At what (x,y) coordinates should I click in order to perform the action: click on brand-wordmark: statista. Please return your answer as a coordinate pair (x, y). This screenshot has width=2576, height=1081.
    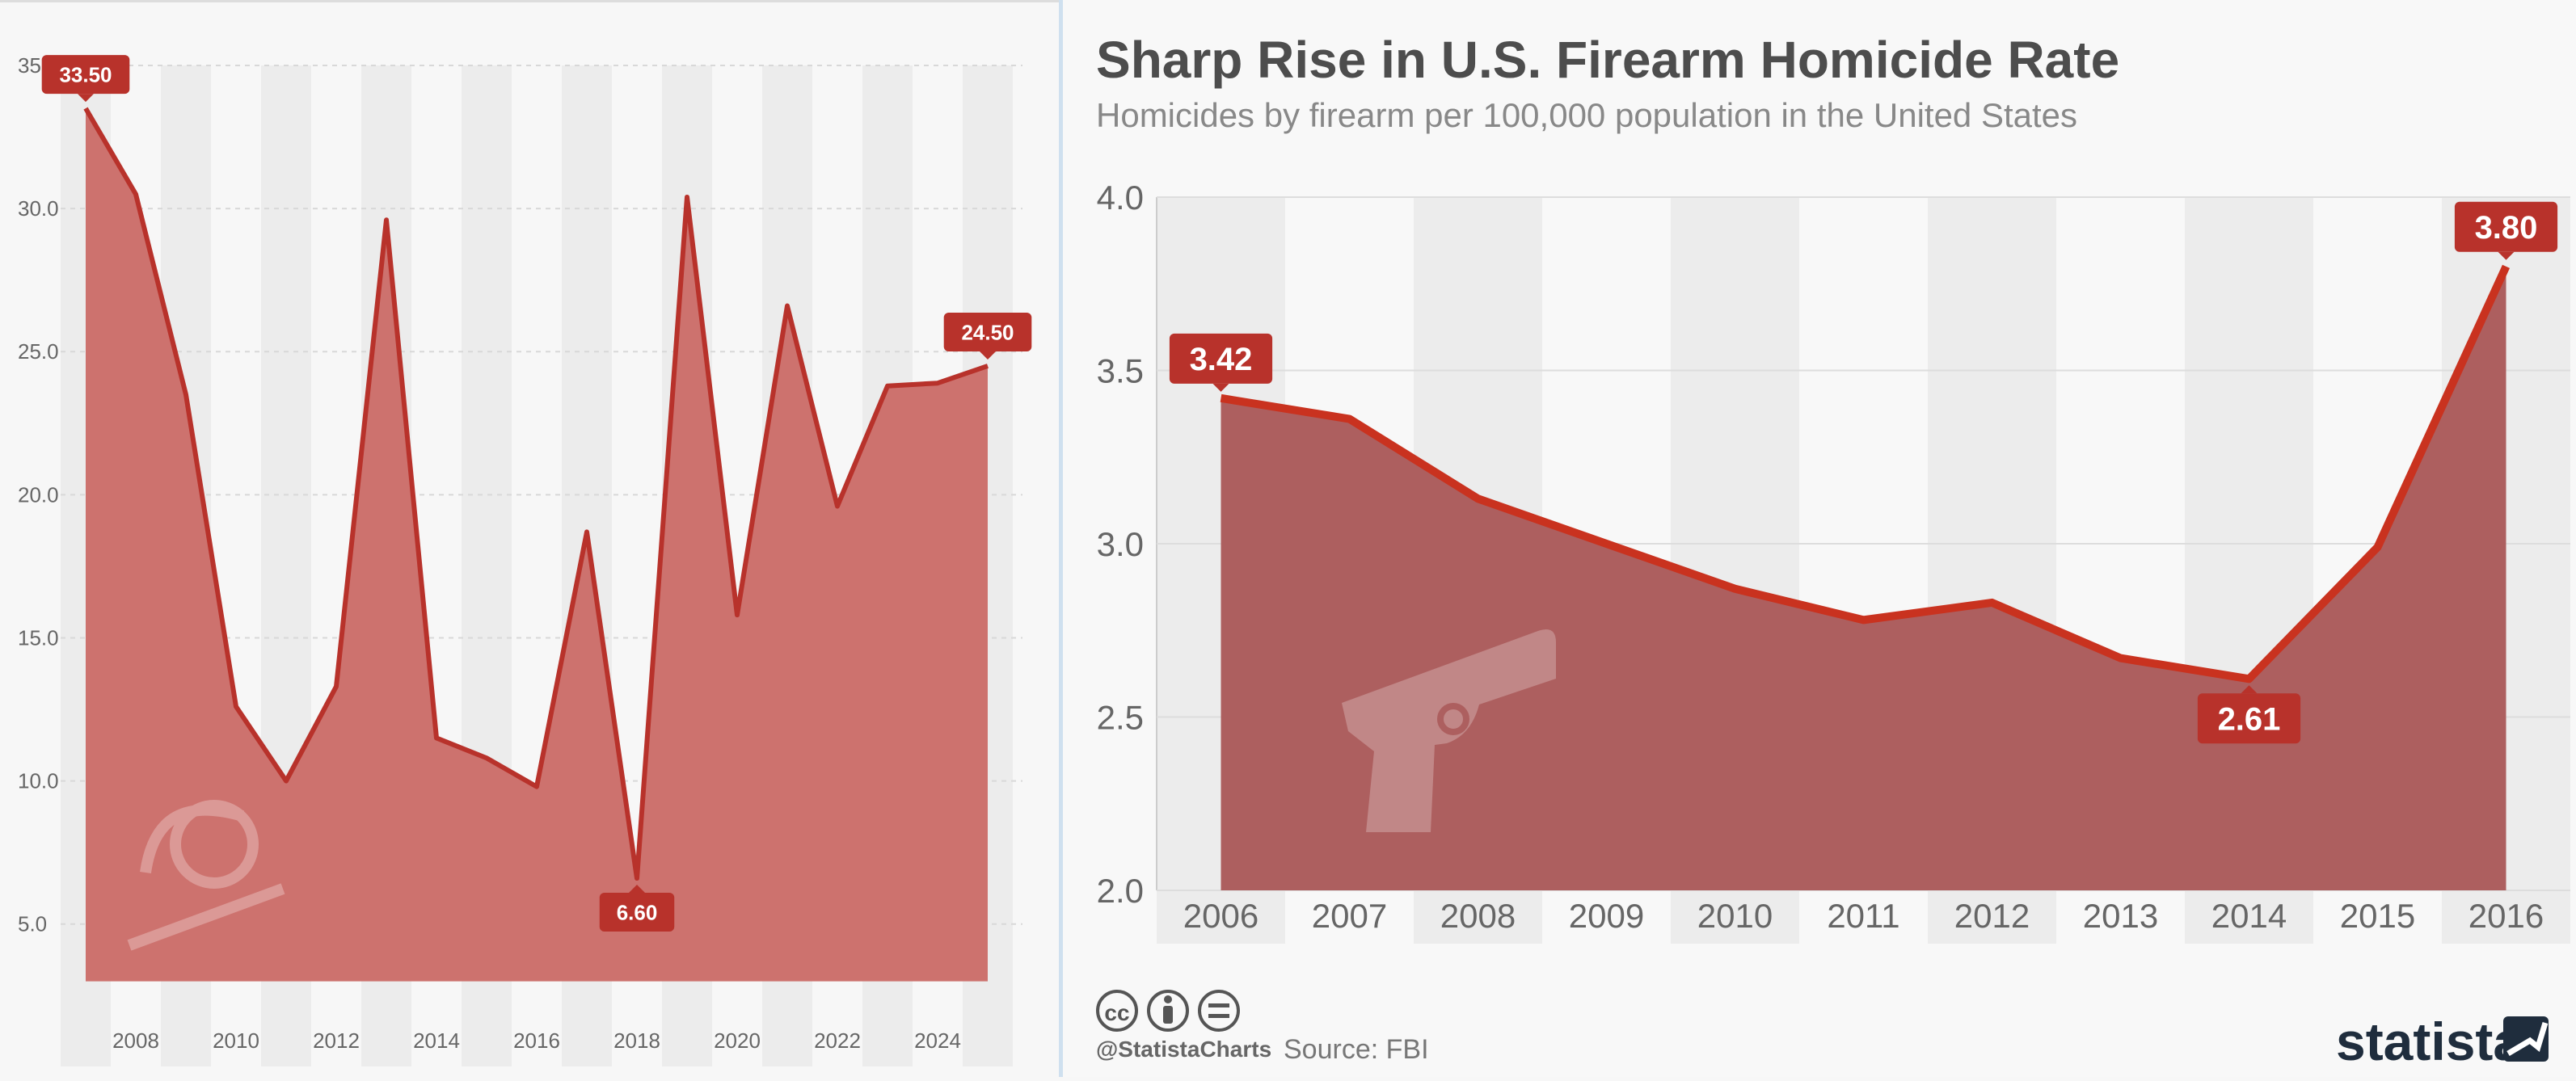
    Looking at the image, I should click on (2429, 1041).